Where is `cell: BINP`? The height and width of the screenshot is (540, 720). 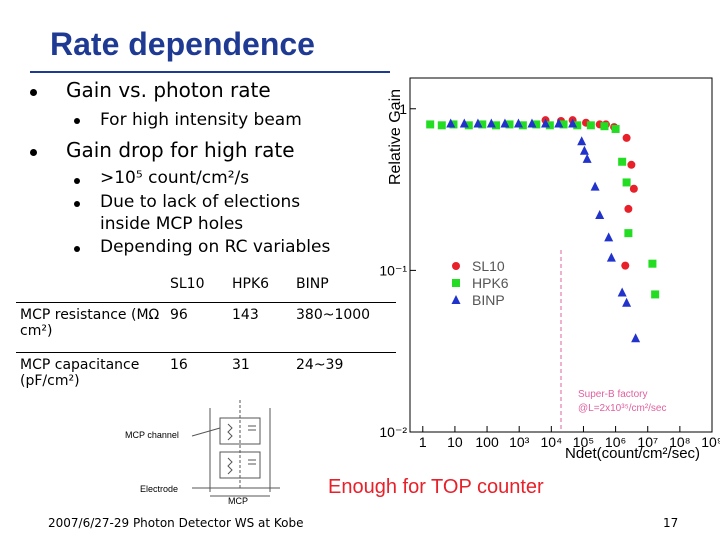
cell: BINP is located at coordinates (312, 284).